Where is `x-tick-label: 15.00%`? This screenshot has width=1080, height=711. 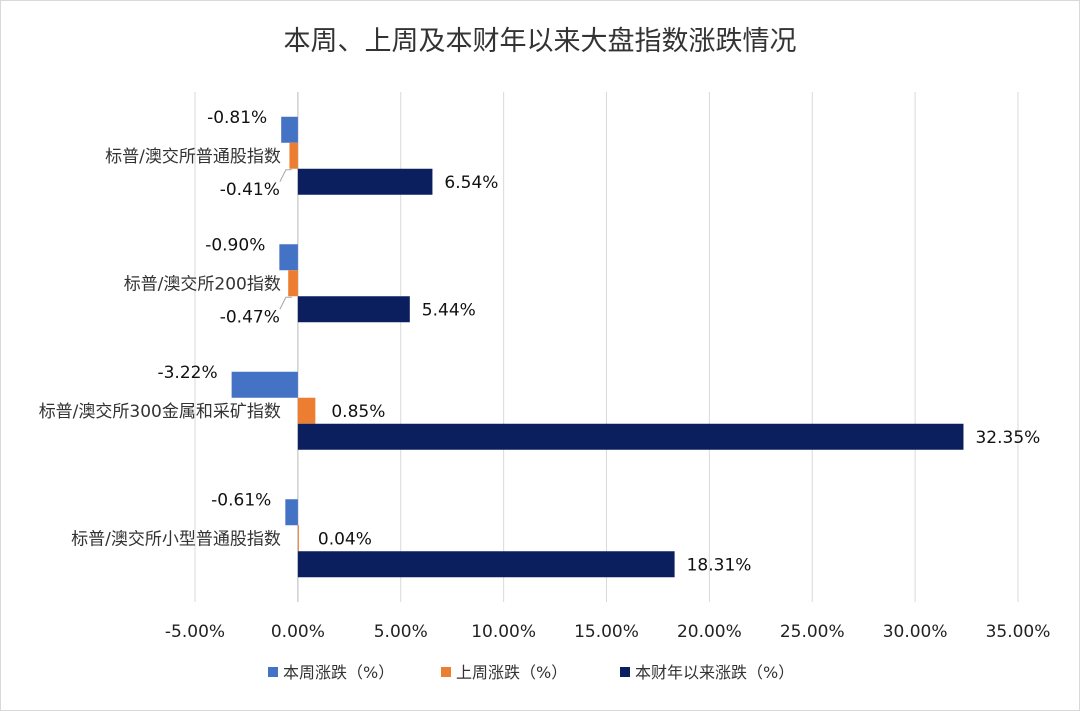 x-tick-label: 15.00% is located at coordinates (606, 632).